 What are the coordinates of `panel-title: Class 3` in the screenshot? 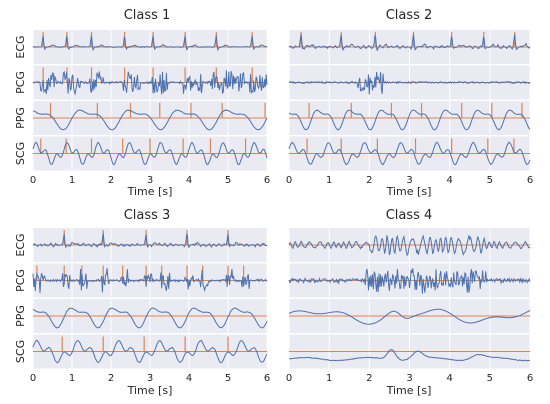 It's located at (147, 215).